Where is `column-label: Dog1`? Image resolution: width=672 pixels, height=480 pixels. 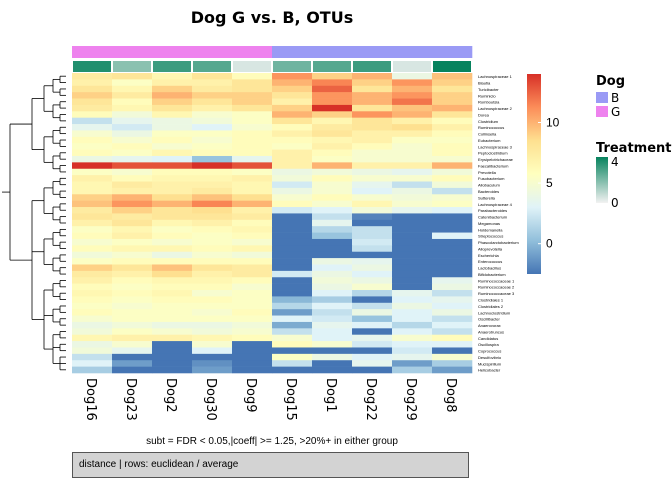 column-label: Dog1 is located at coordinates (330, 395).